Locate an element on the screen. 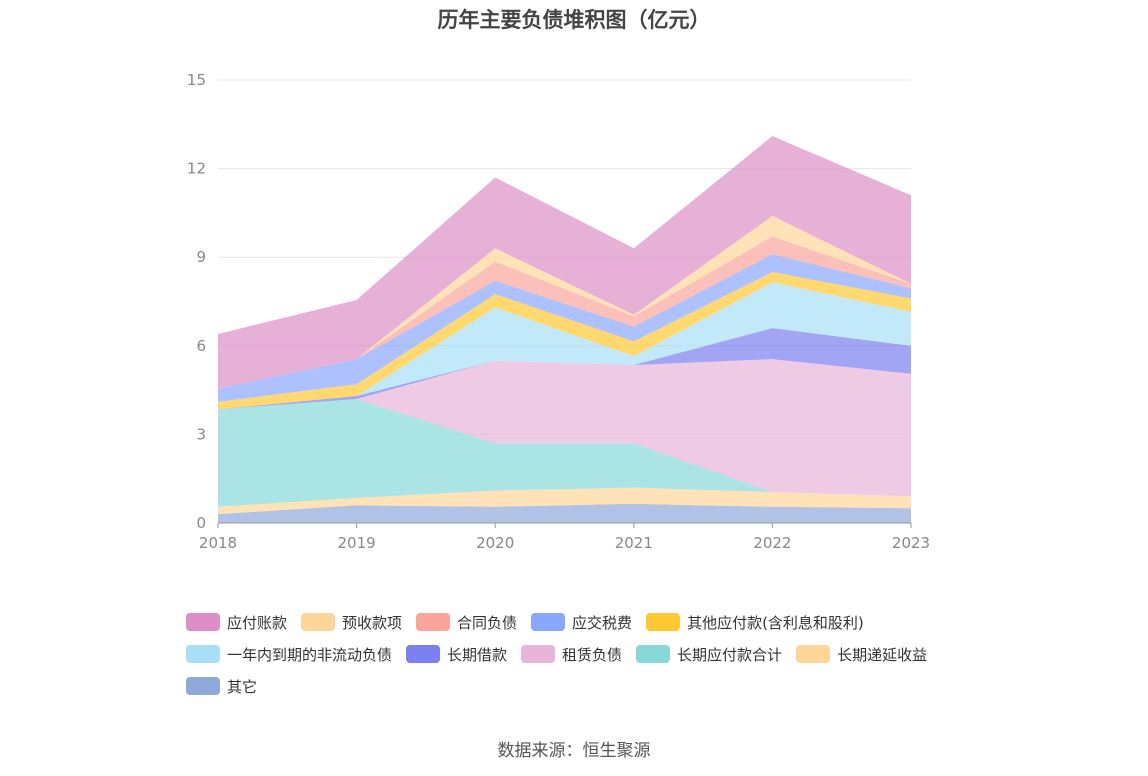  legend-item: 应交税费 is located at coordinates (581, 622).